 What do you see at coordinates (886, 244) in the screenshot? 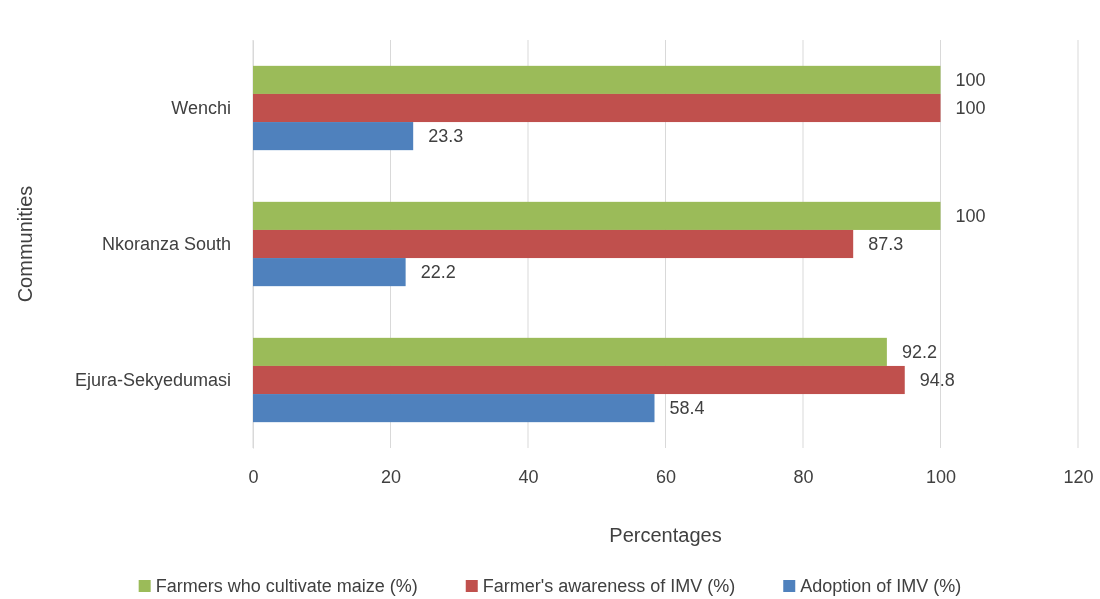
I see `data-label: 87.3` at bounding box center [886, 244].